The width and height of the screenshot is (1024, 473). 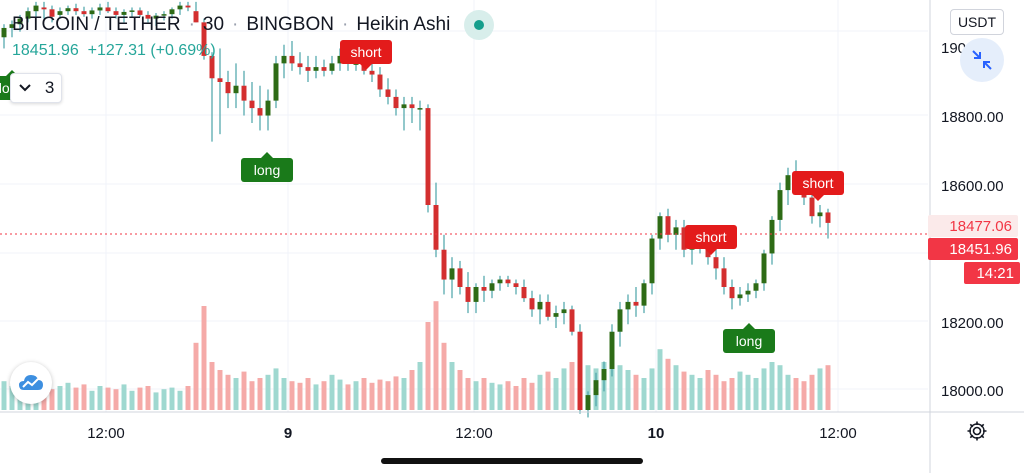 What do you see at coordinates (288, 433) in the screenshot?
I see `time-tick-label: 9` at bounding box center [288, 433].